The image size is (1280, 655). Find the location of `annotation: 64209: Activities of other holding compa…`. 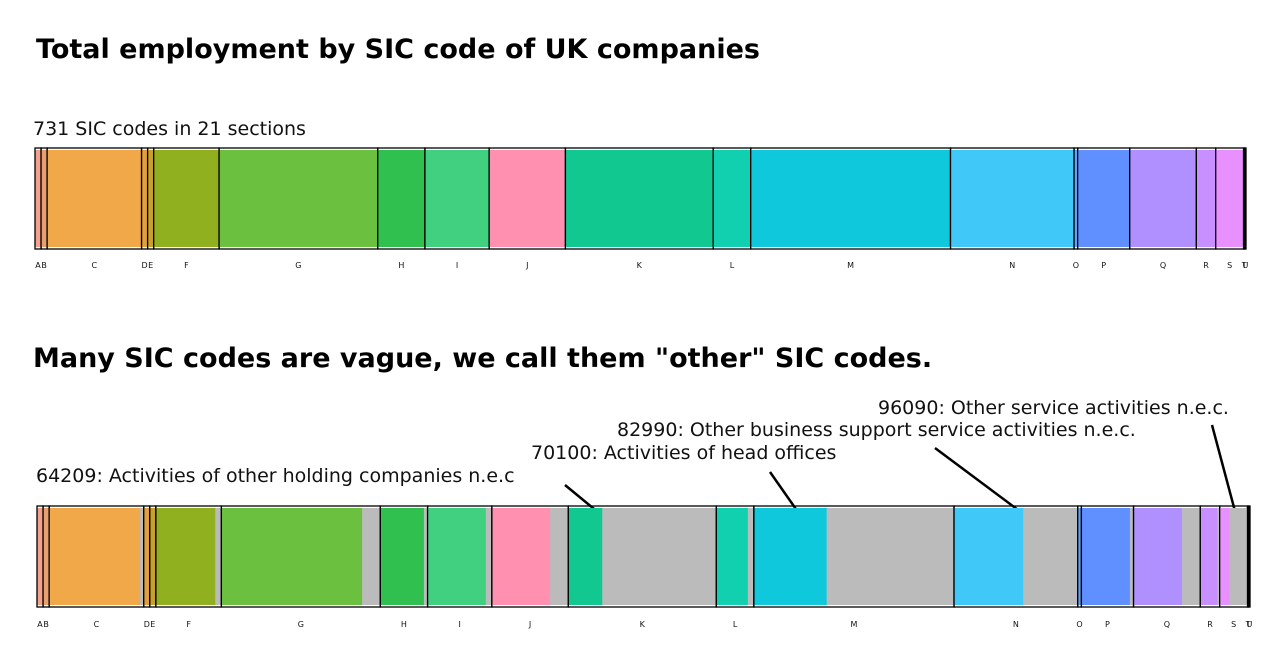

annotation: 64209: Activities of other holding compa… is located at coordinates (275, 476).